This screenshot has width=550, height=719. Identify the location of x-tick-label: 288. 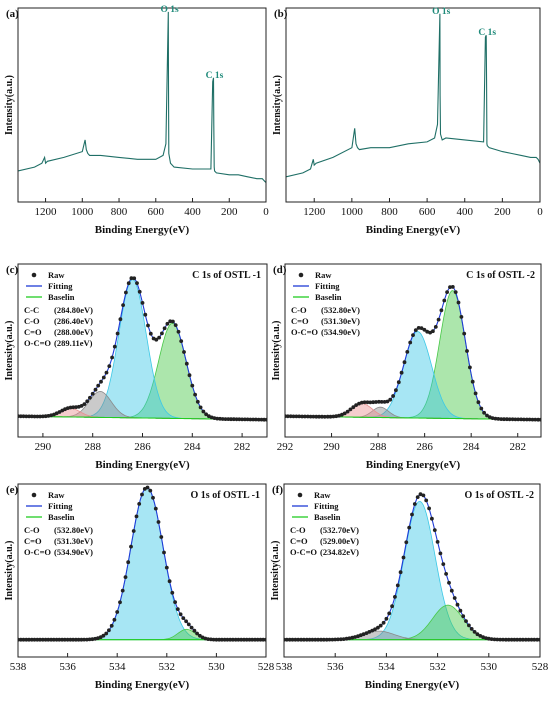
(92, 447).